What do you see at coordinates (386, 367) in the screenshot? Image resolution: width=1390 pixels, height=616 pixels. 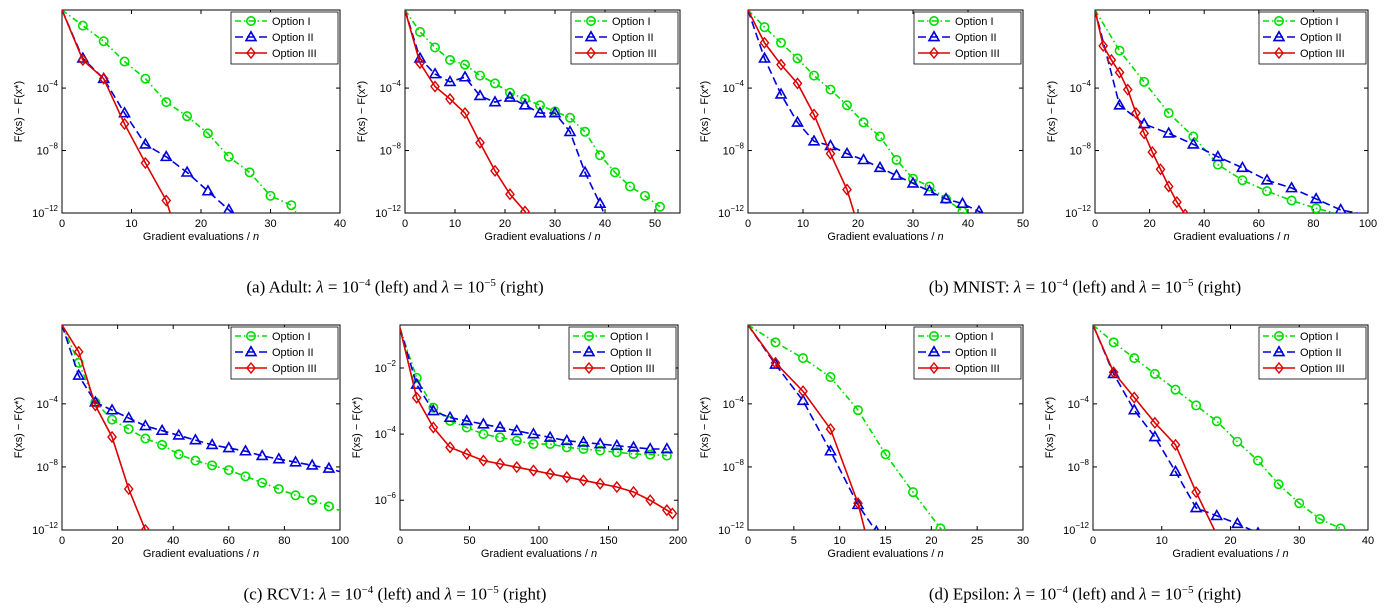 I see `y-tick-label: 10⁻²` at bounding box center [386, 367].